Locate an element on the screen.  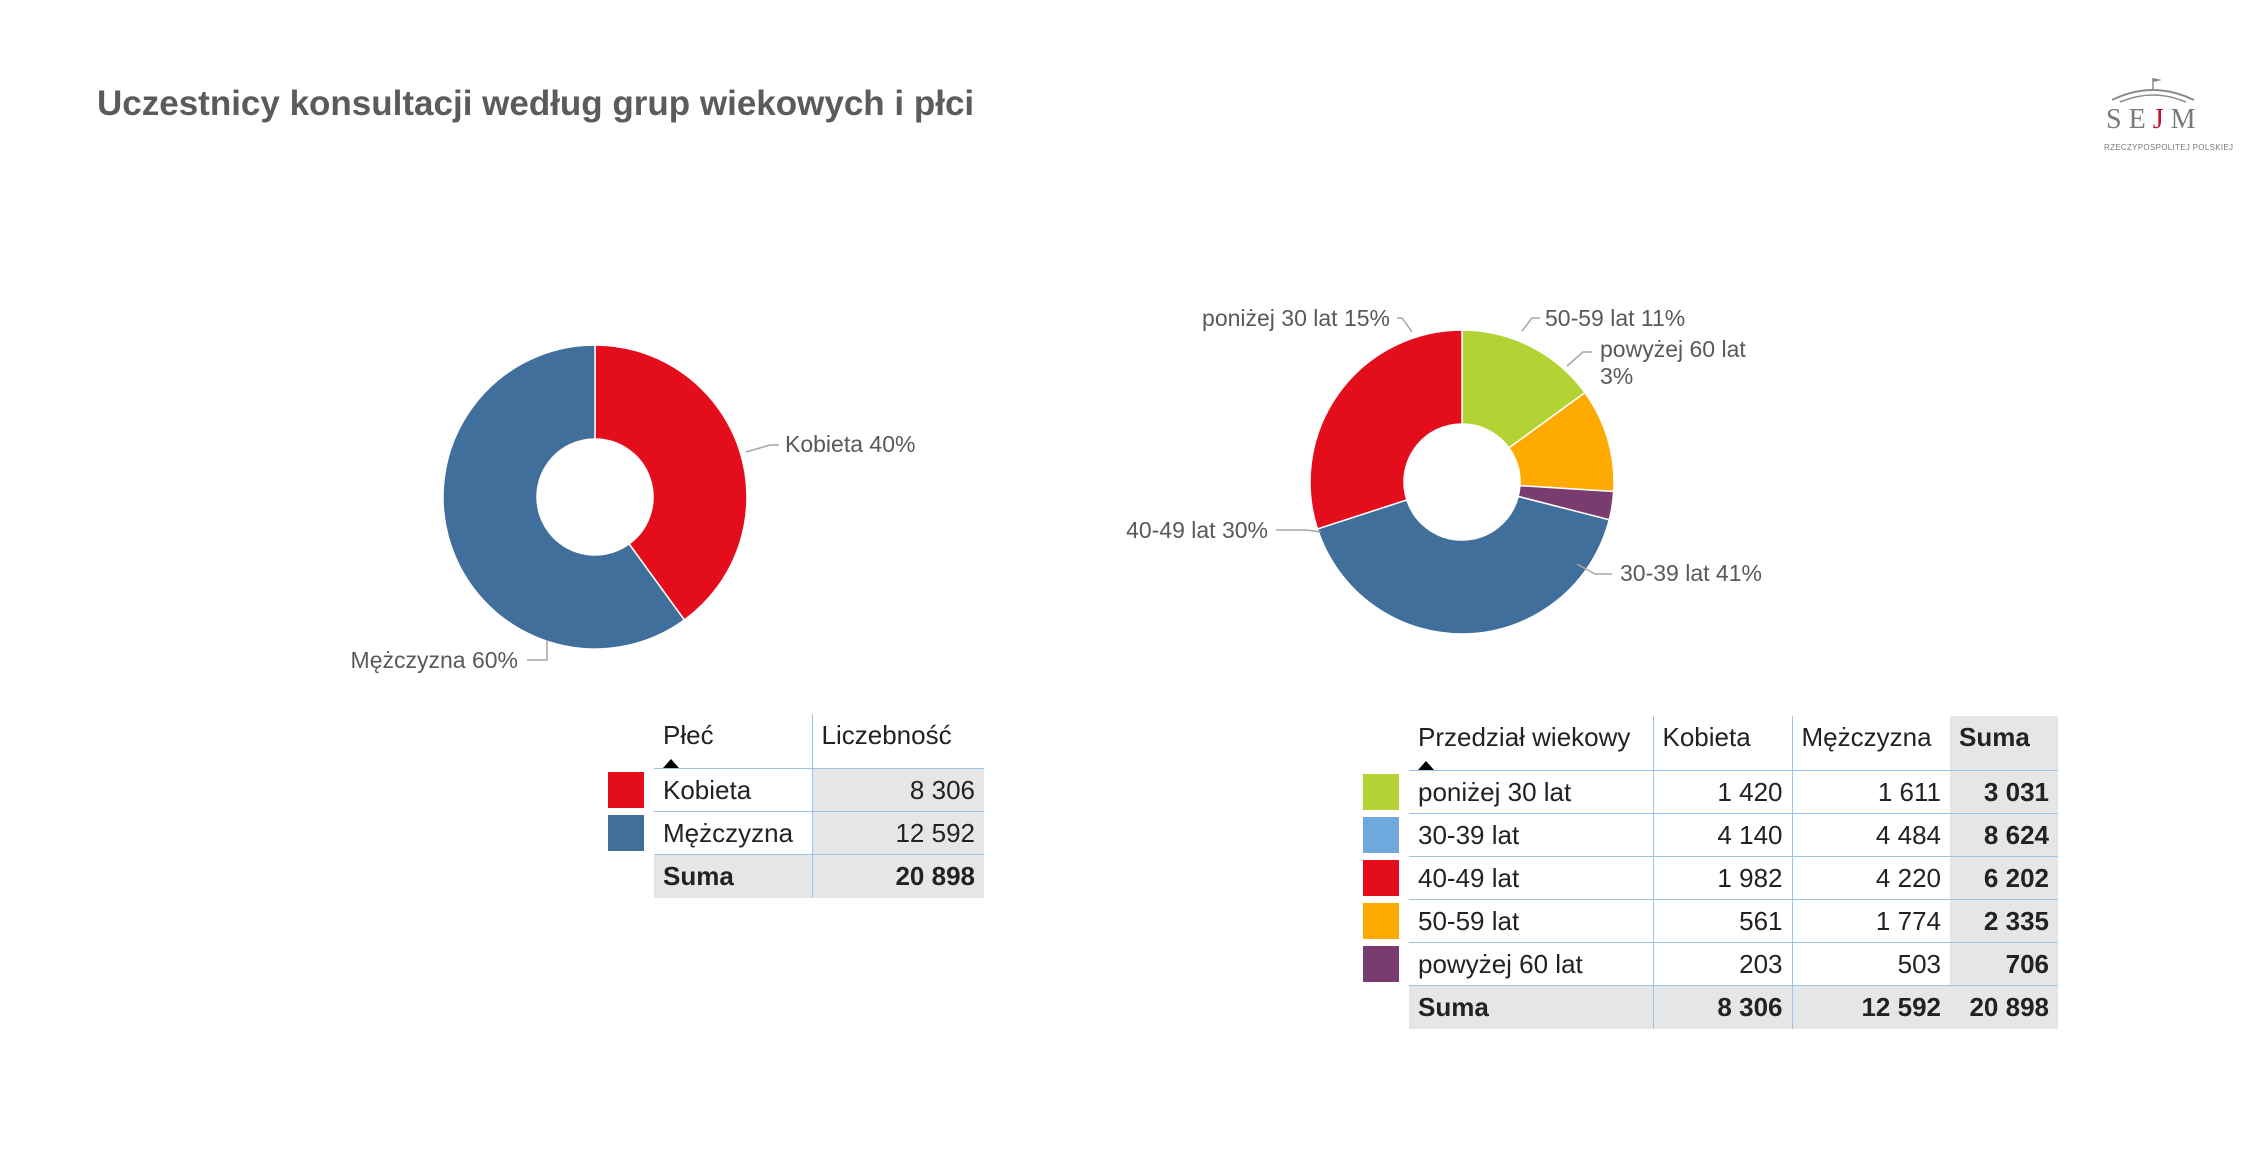
row-label: powyżej 60 lat is located at coordinates (1531, 964).